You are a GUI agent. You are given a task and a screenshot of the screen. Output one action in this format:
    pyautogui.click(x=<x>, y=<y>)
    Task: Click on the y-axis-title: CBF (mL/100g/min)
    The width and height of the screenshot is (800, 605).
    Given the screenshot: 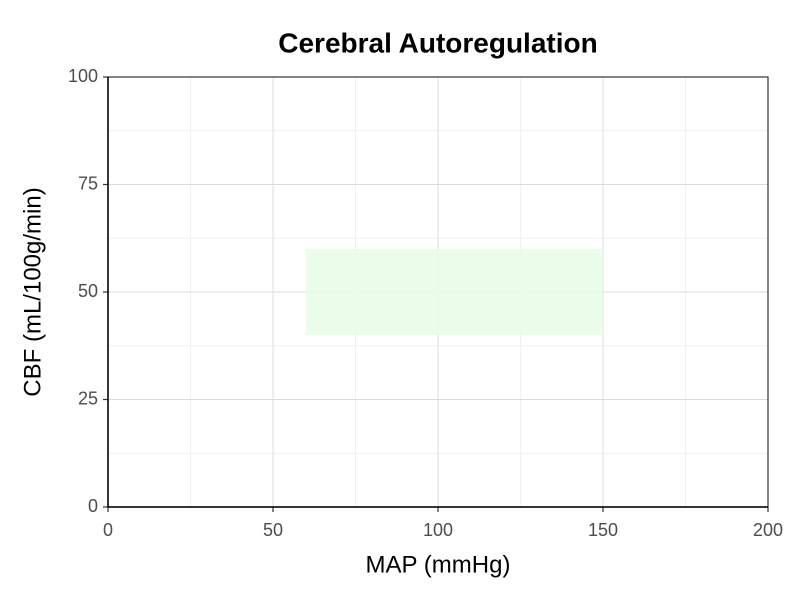 What is the action you would take?
    pyautogui.click(x=32, y=291)
    